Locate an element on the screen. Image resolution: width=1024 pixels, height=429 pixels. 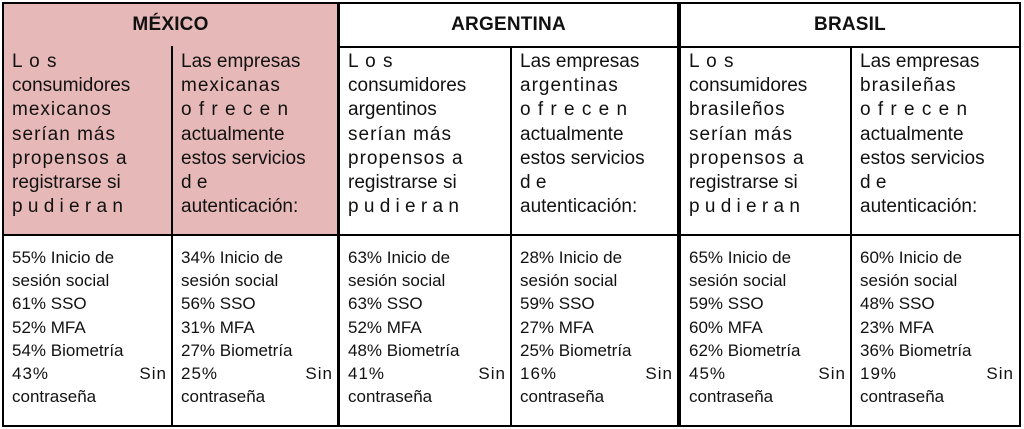
question-line: mexicanos is located at coordinates (62, 110).